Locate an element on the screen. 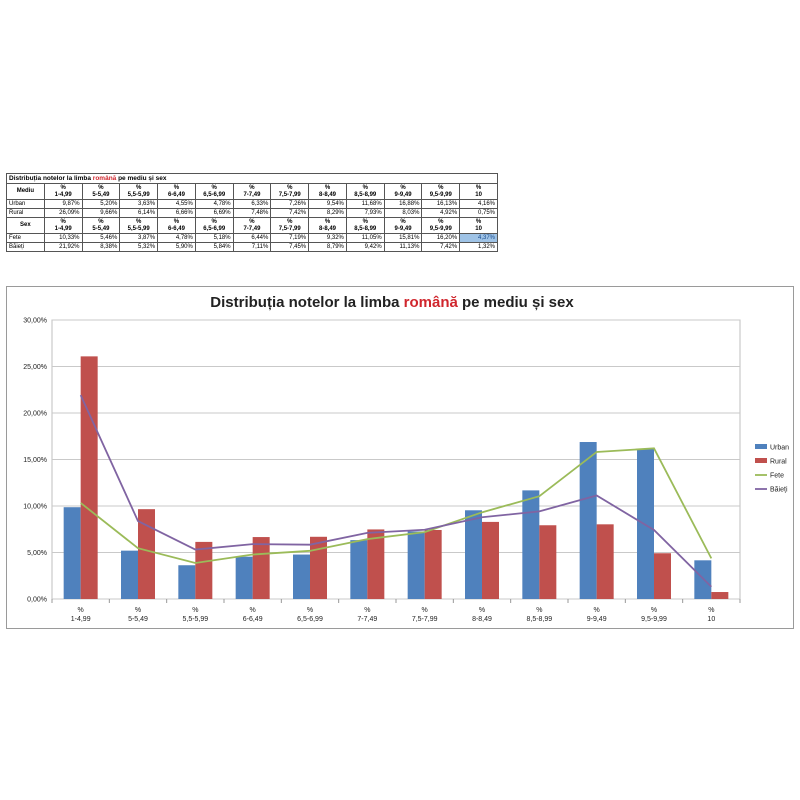 This screenshot has height=800, width=800. interval-header: % 5,5-5,99 is located at coordinates (139, 225).